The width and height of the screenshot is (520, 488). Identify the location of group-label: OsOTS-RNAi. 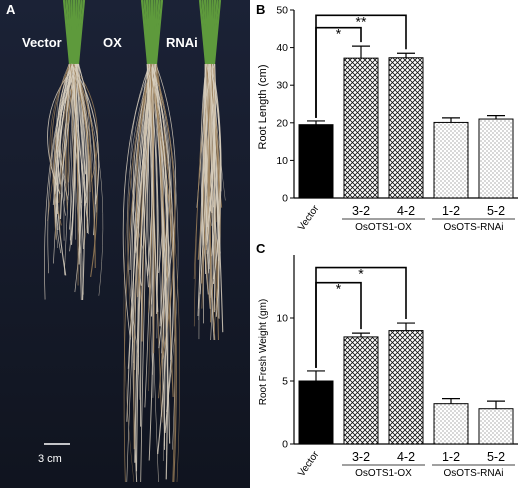
(474, 473).